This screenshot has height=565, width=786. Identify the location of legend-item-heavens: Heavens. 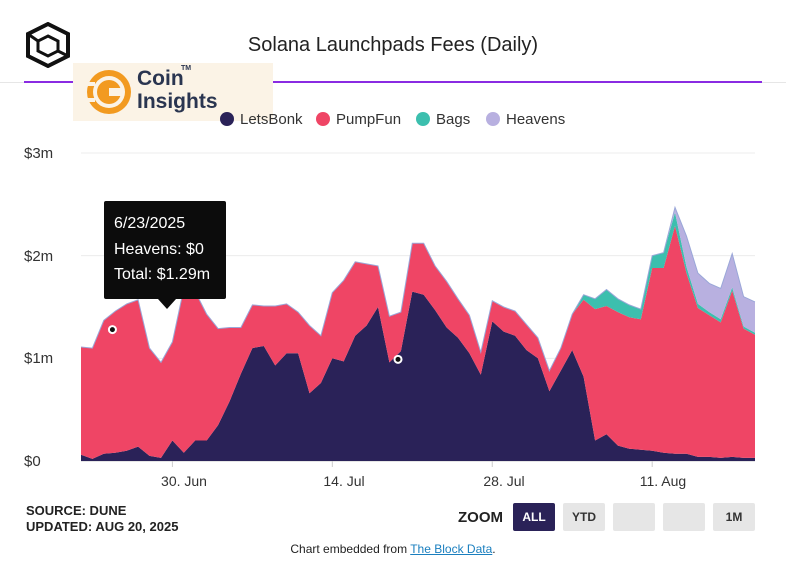
(525, 119).